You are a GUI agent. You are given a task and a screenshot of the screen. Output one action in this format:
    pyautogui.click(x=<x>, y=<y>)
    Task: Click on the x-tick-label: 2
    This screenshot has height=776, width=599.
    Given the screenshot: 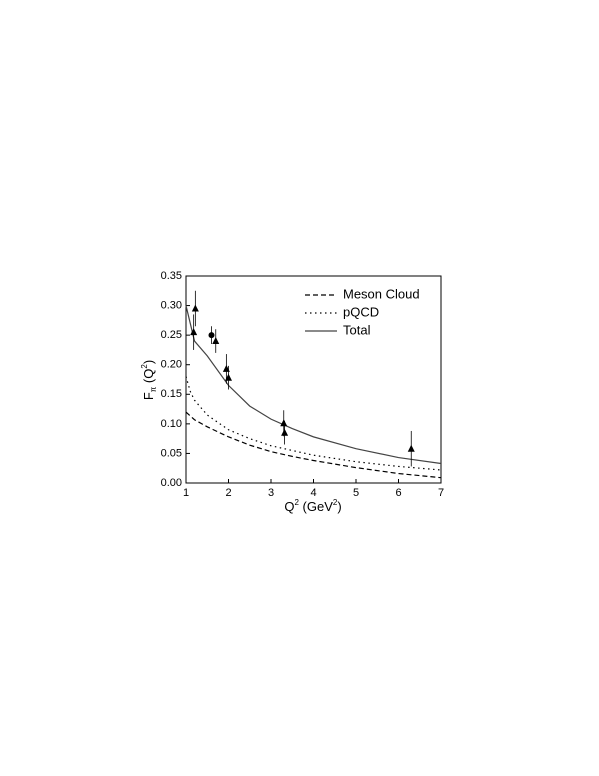 What is the action you would take?
    pyautogui.click(x=228, y=493)
    